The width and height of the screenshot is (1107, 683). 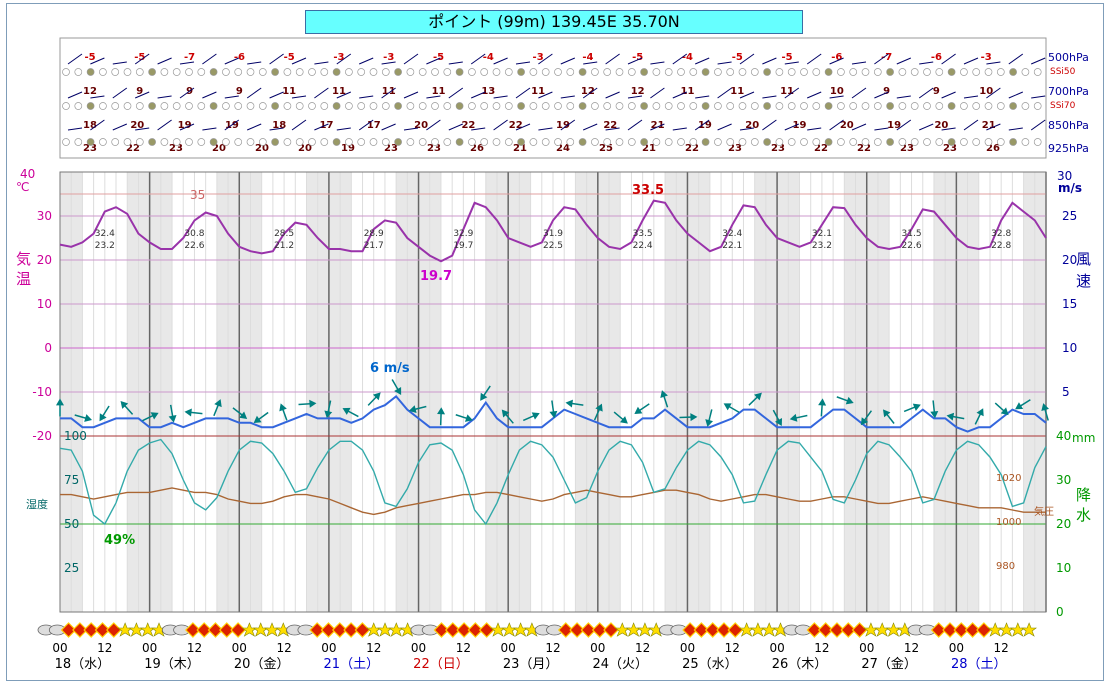 What do you see at coordinates (837, 91) in the screenshot?
I see `upper-air-temp: 10` at bounding box center [837, 91].